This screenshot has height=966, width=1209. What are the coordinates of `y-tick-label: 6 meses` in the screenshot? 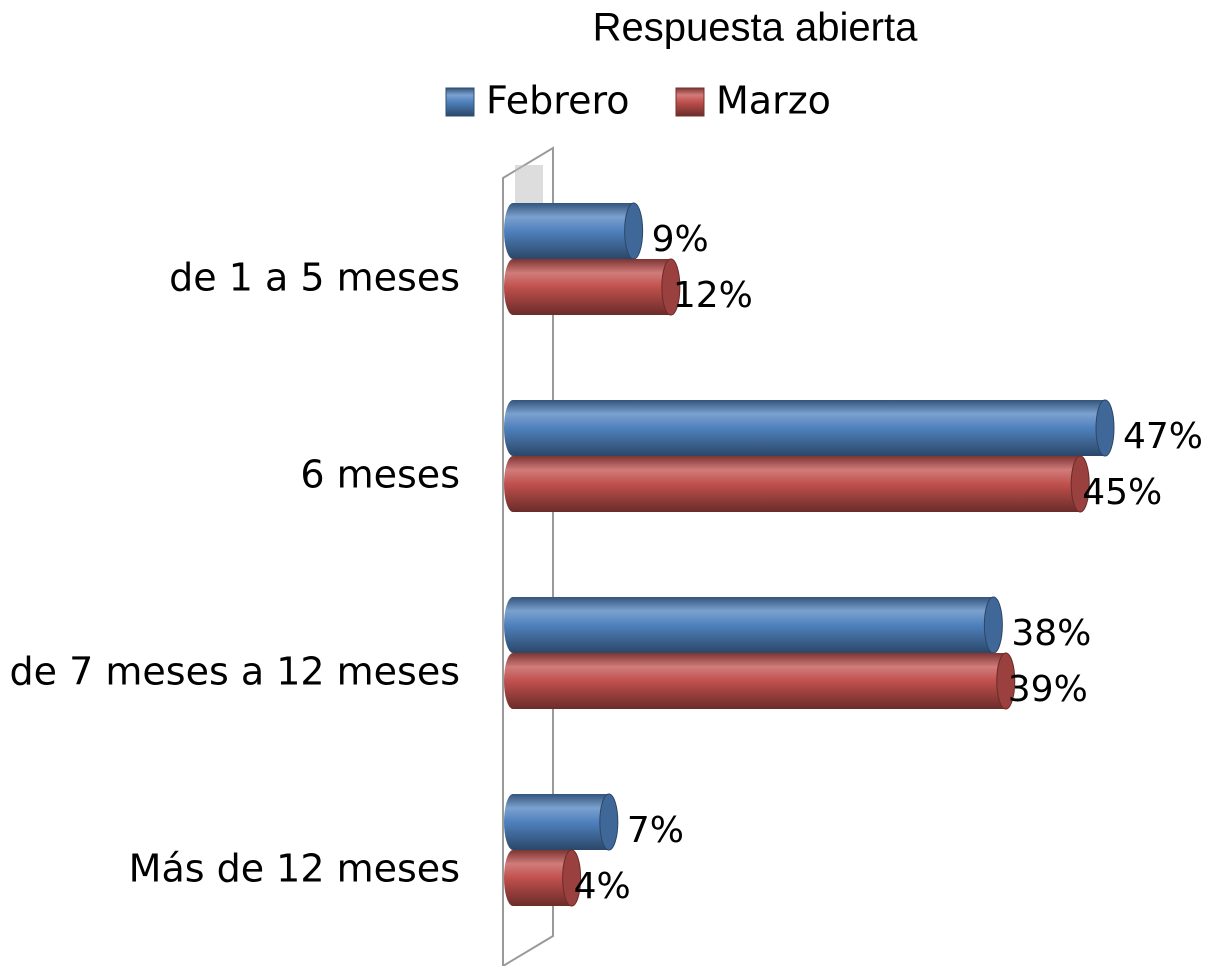 It's located at (380, 475).